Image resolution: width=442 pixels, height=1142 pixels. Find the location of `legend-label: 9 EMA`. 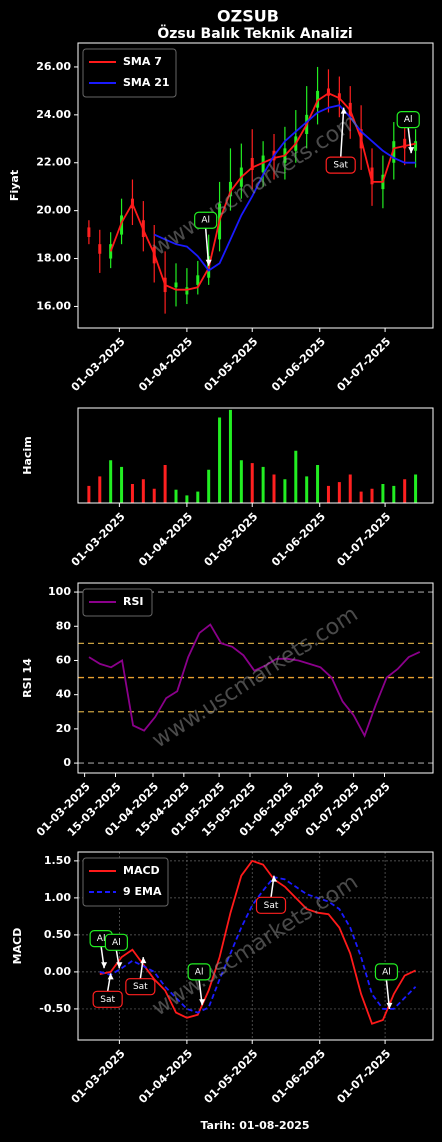

legend-label: 9 EMA is located at coordinates (142, 891).